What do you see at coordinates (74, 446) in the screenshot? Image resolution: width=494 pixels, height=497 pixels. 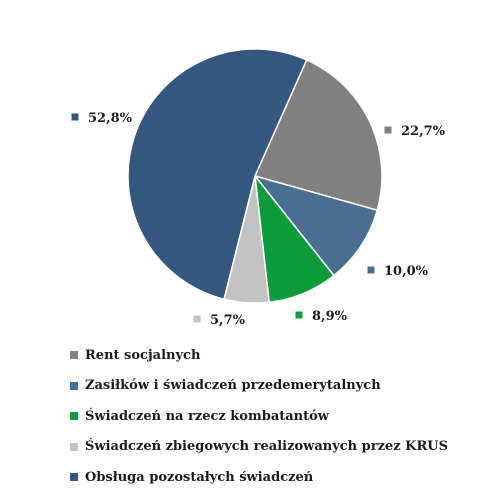 I see `legend-swatch-swiadczen-zbiegowych-realizowanych-przez-krus` at bounding box center [74, 446].